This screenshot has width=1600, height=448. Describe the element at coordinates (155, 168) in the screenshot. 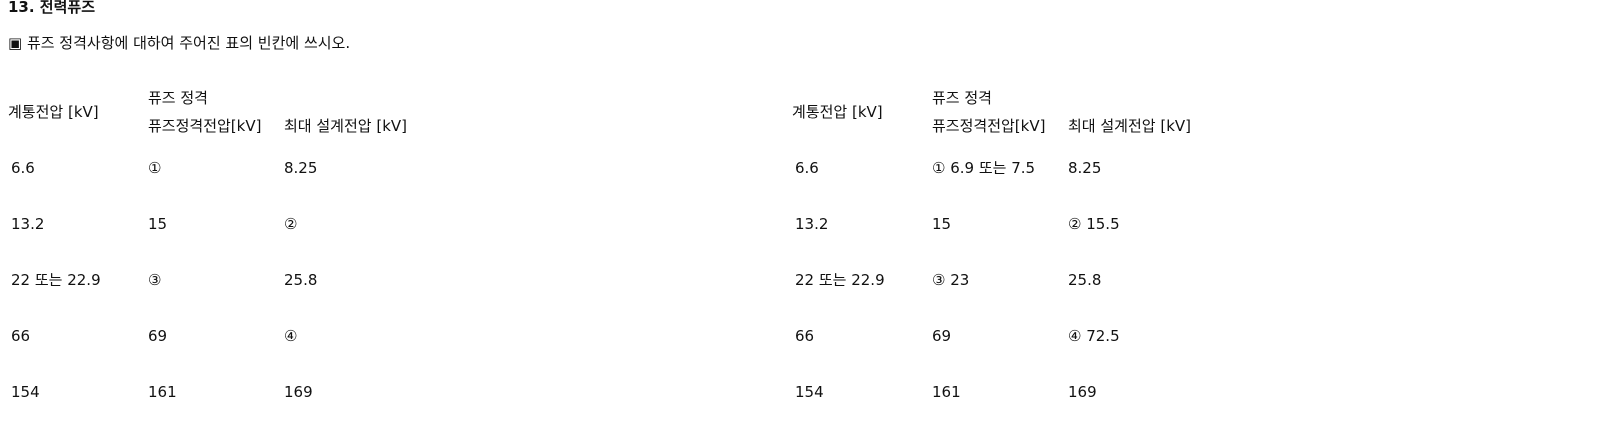

I see `fuse-rated-voltage-cell: ①` at that location.